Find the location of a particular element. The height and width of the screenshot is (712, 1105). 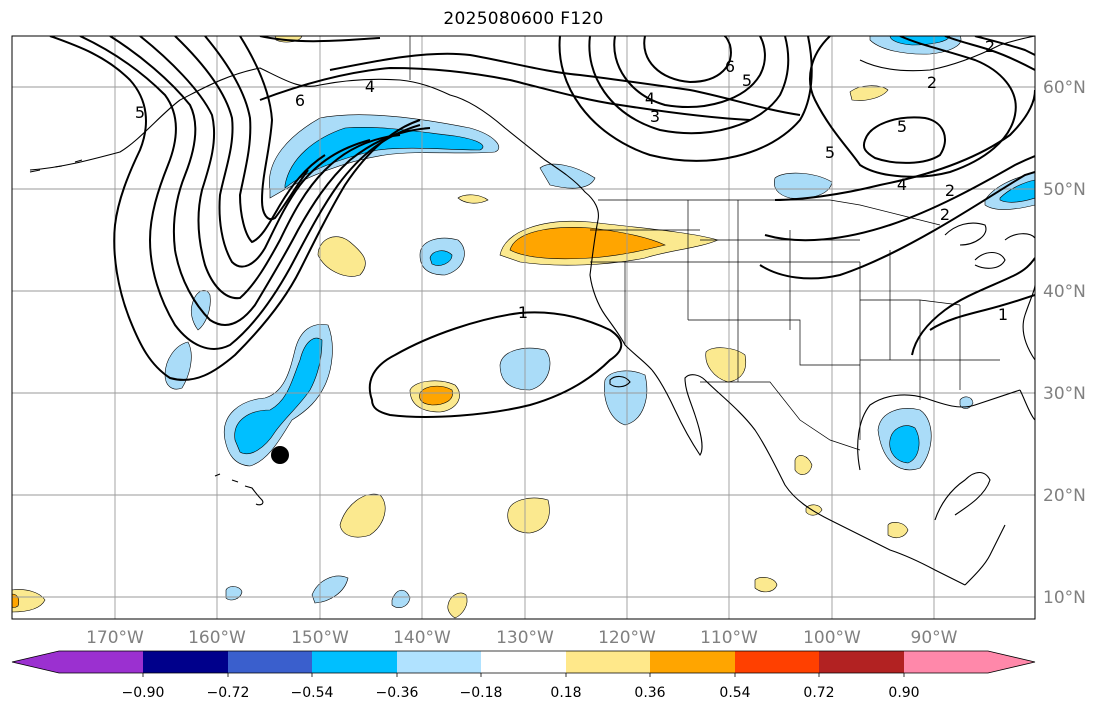

lon-label: 100°W is located at coordinates (832, 638).